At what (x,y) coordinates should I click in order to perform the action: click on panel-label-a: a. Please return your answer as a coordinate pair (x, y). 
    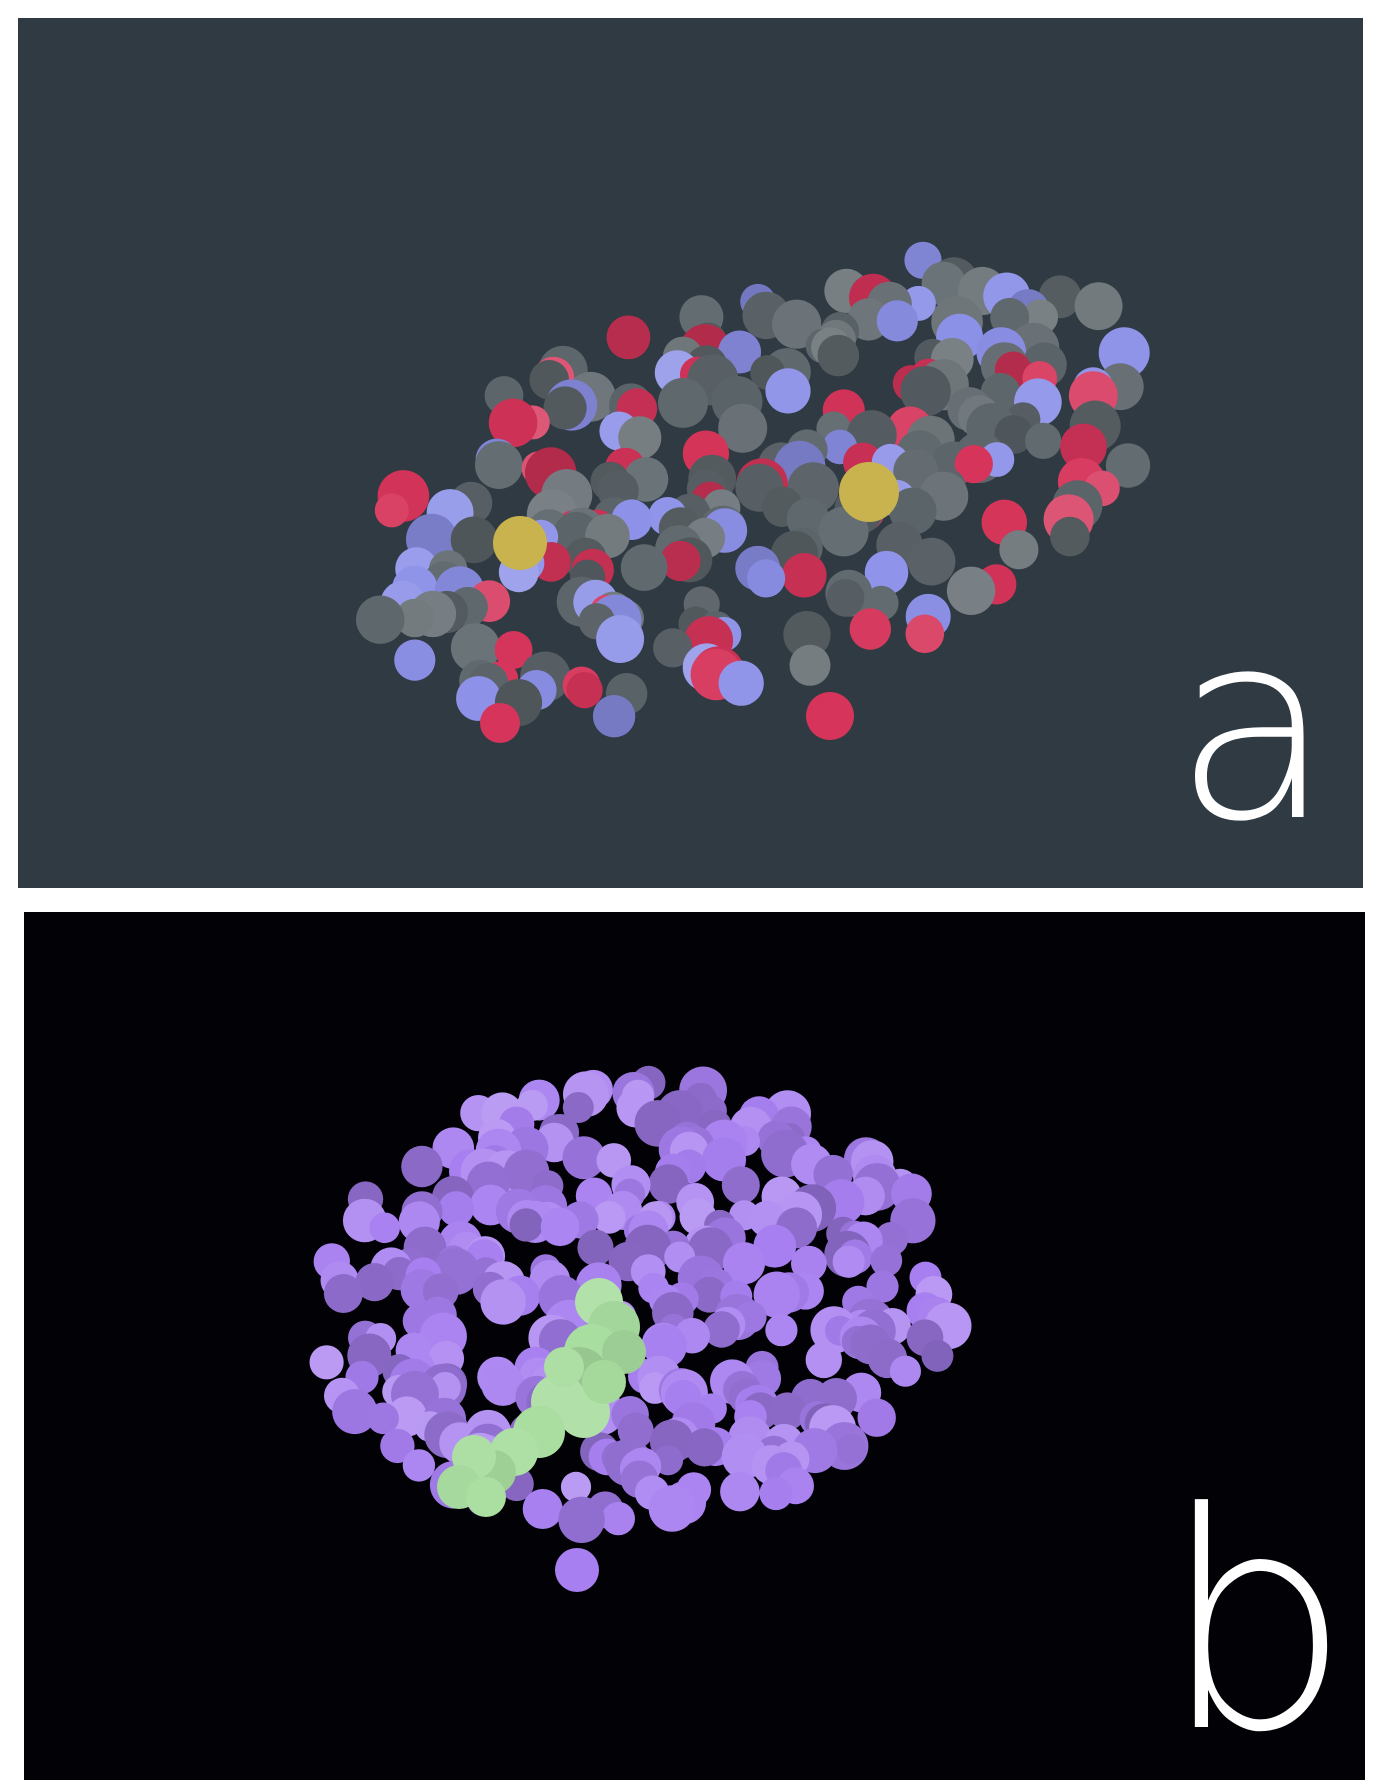
    Looking at the image, I should click on (1253, 728).